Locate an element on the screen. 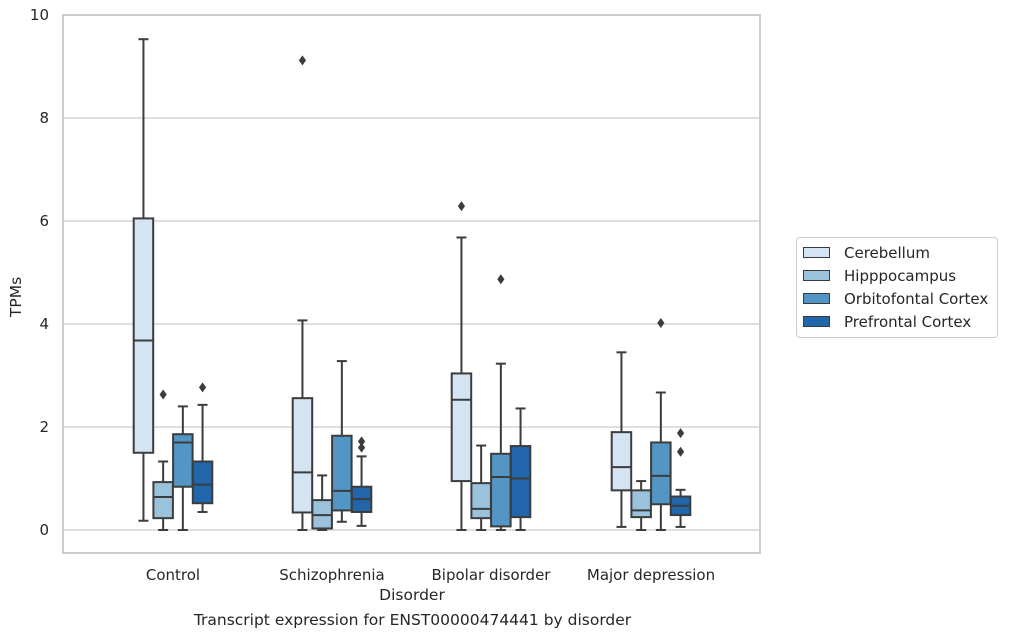  x-tick-label: Schizophrenia is located at coordinates (331, 575).